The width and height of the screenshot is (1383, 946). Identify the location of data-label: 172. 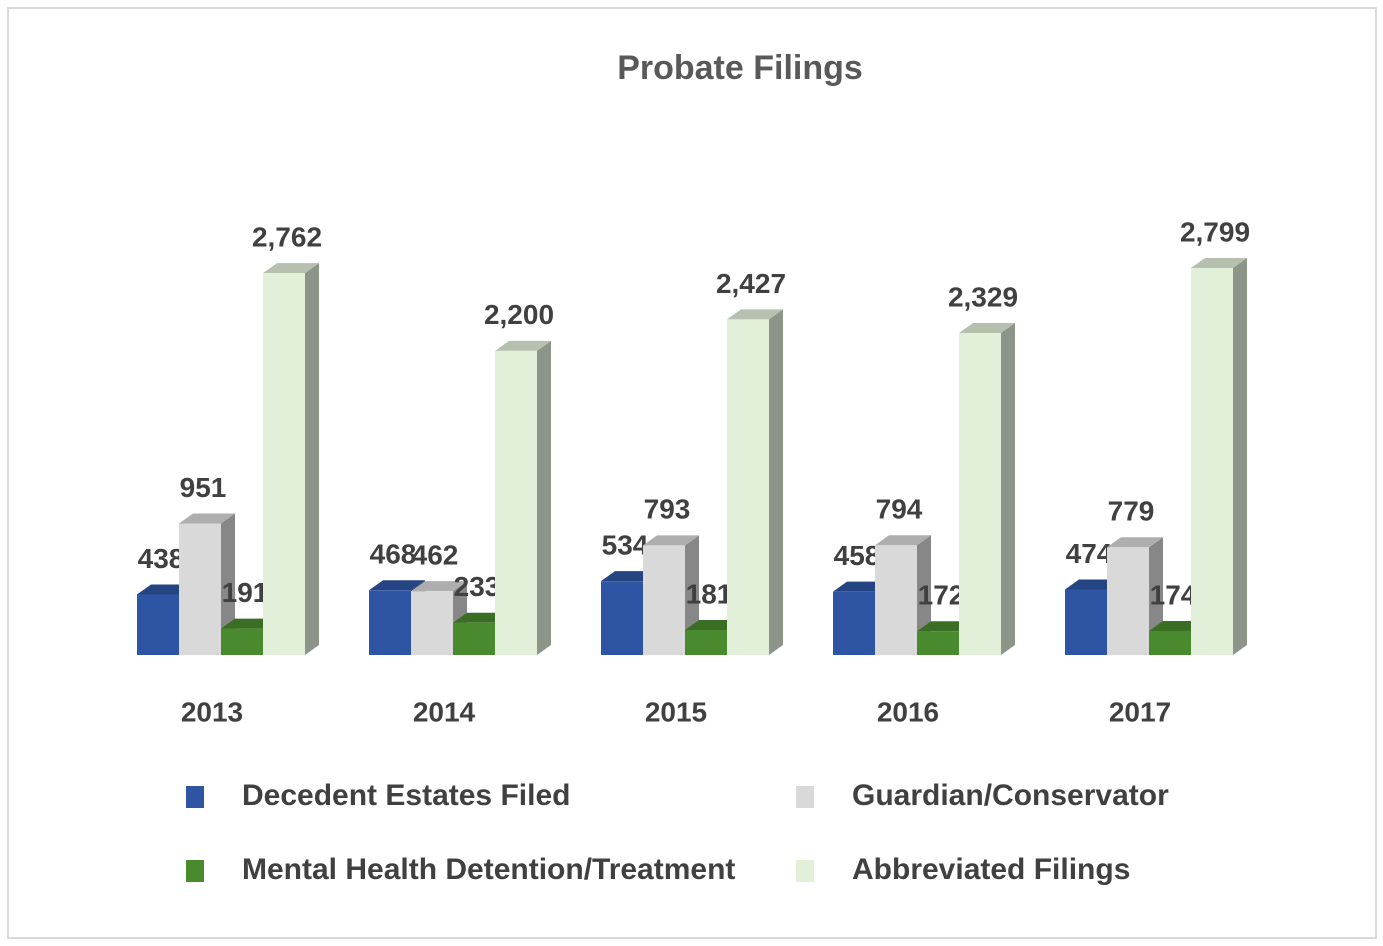
(941, 595).